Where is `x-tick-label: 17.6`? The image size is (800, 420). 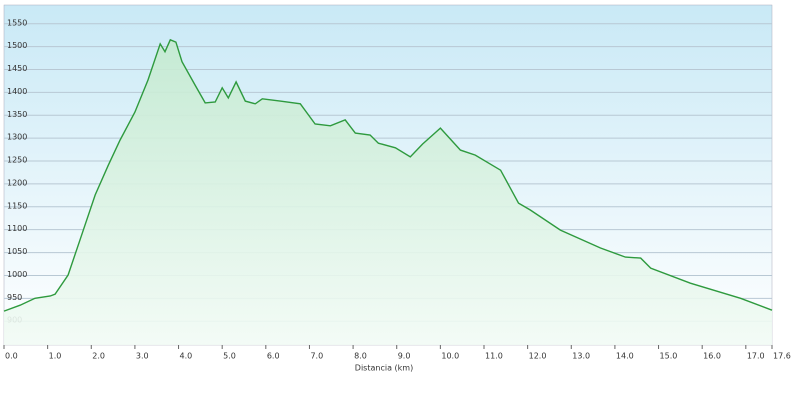
x-tick-label: 17.6 is located at coordinates (782, 356).